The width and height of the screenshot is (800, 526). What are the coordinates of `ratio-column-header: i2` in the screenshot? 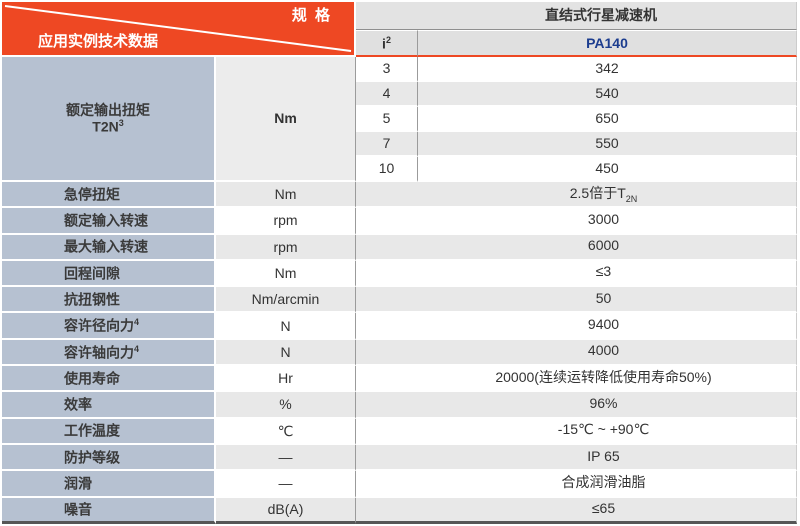 It's located at (387, 43).